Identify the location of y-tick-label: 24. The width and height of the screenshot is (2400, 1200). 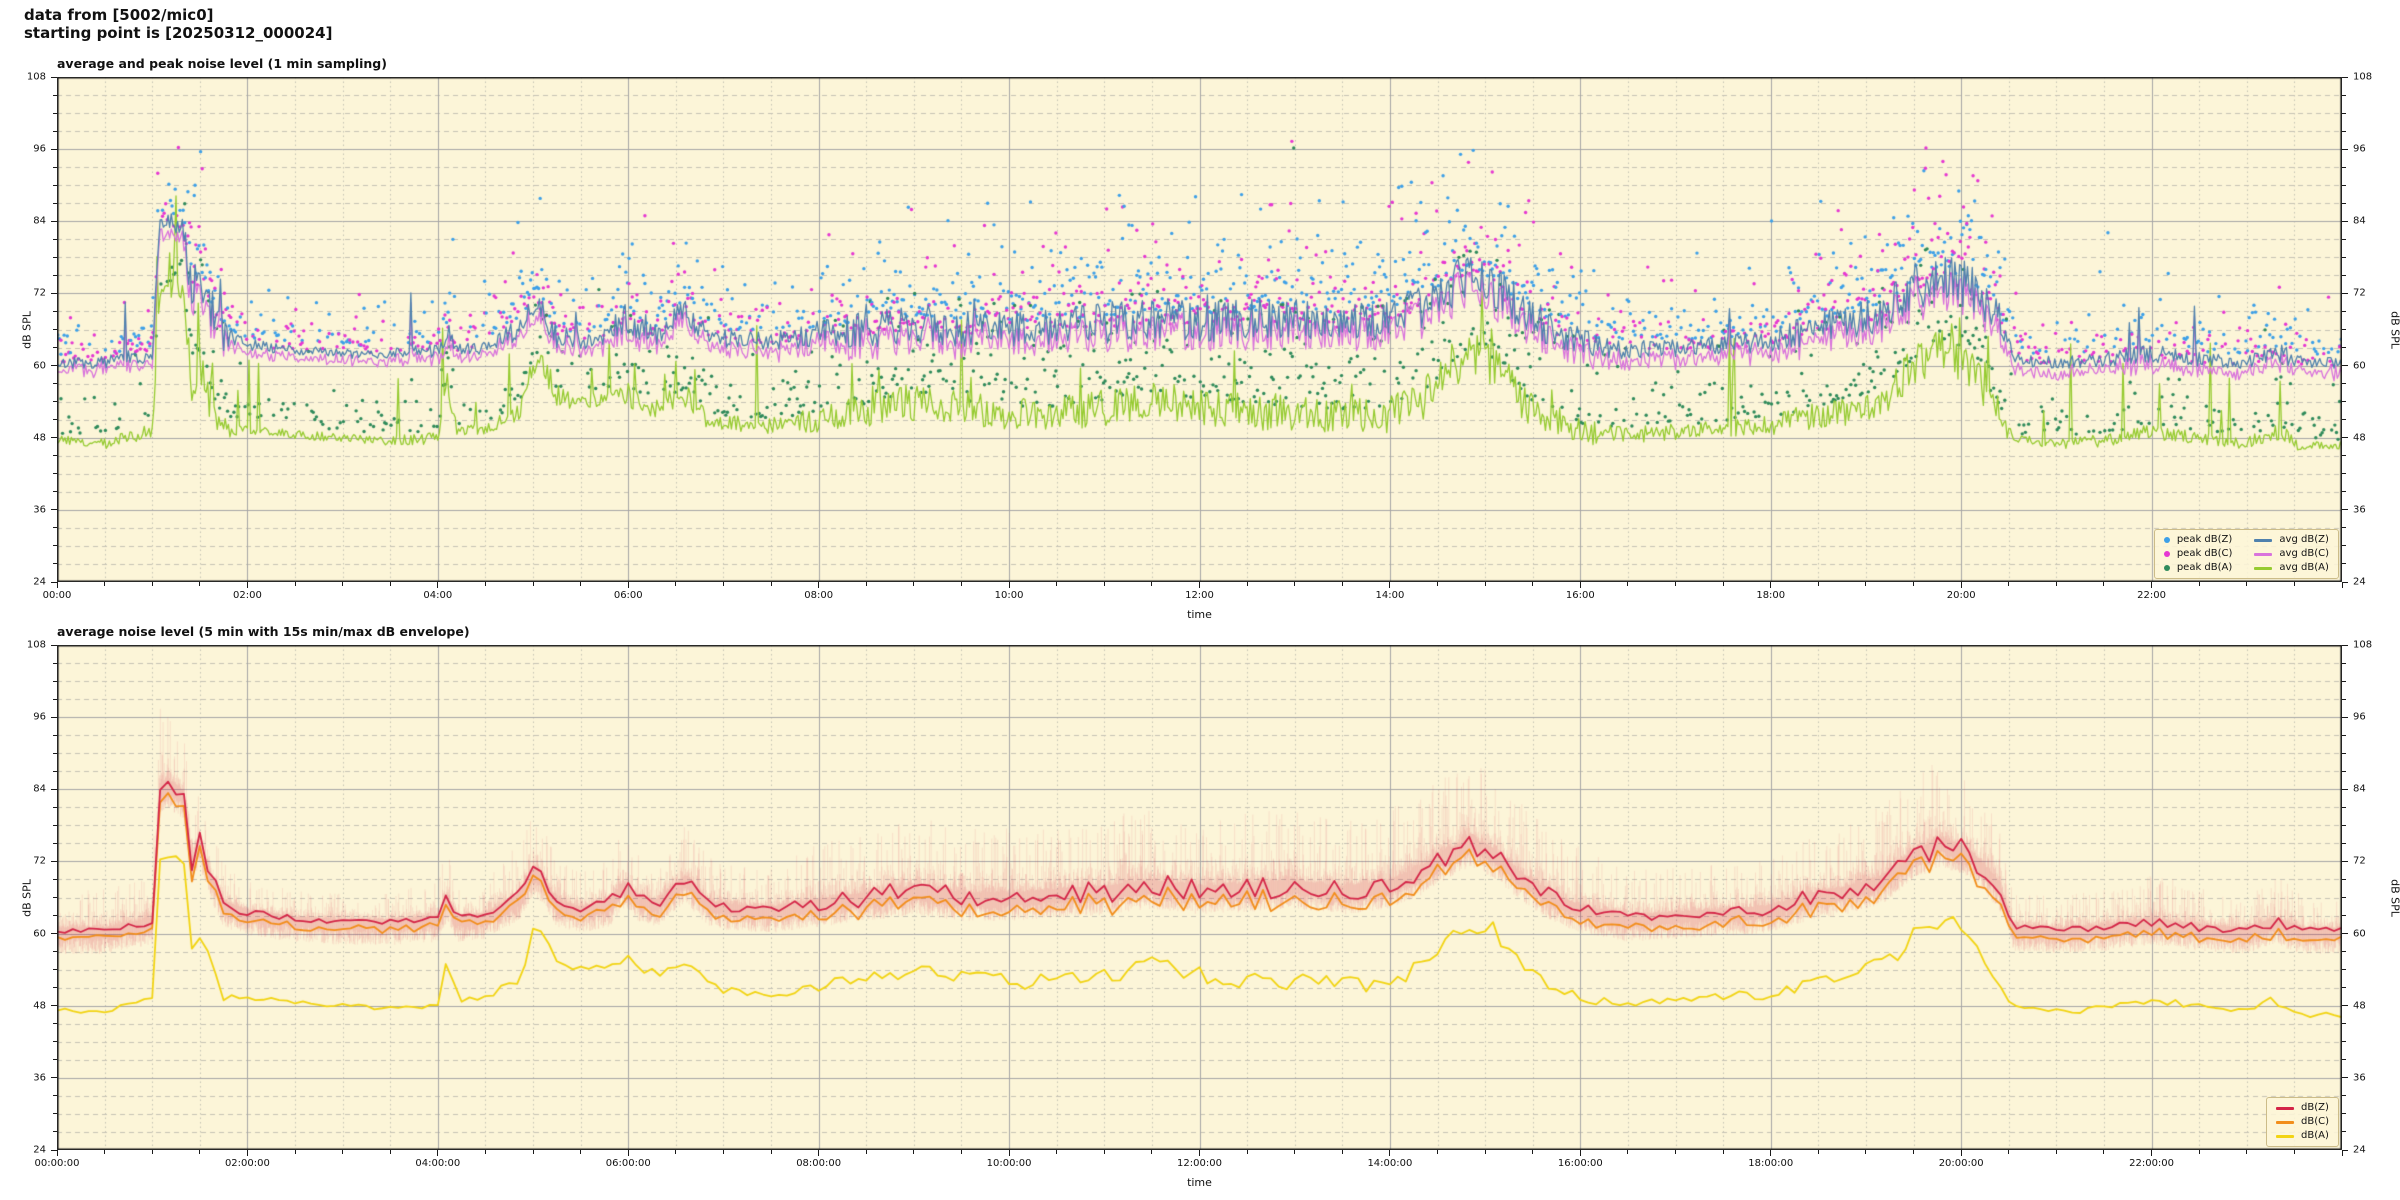
(39, 582).